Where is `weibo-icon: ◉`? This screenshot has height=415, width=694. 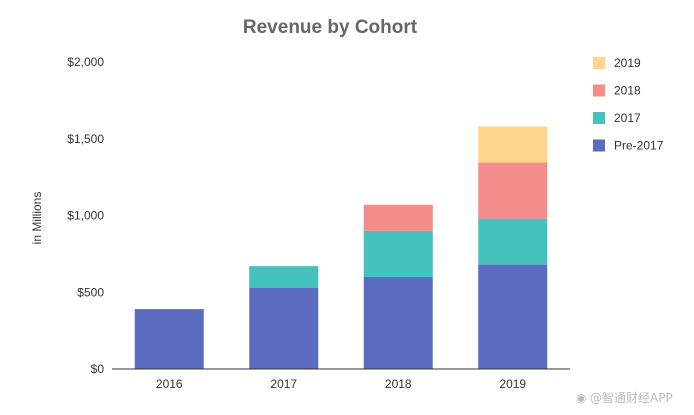 weibo-icon: ◉ is located at coordinates (581, 398).